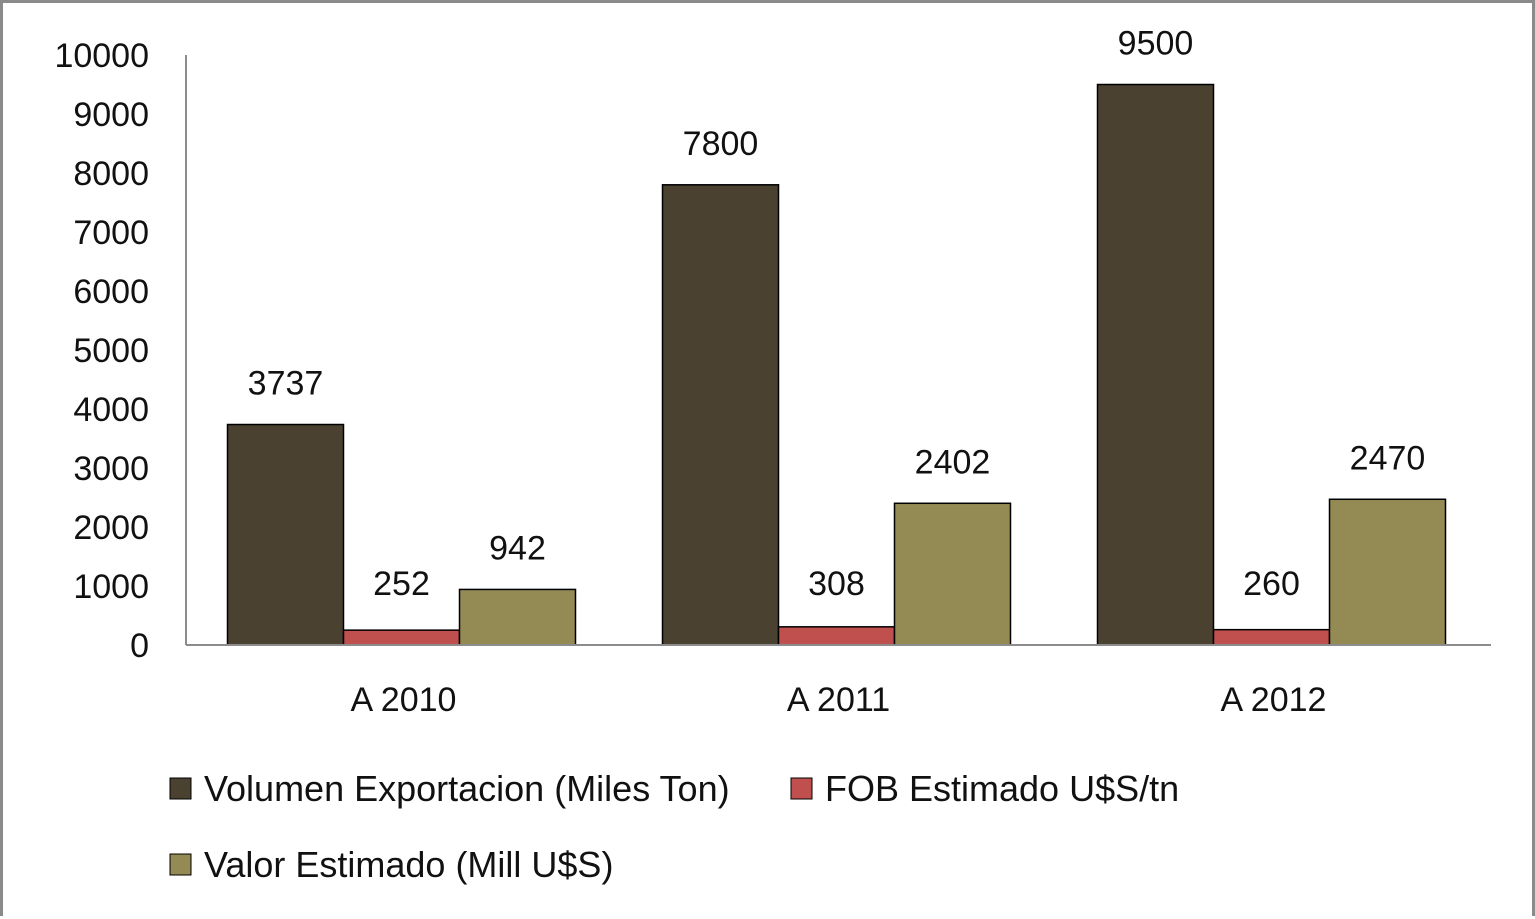 The image size is (1535, 919). I want to click on y-tick-label: 3000, so click(111, 469).